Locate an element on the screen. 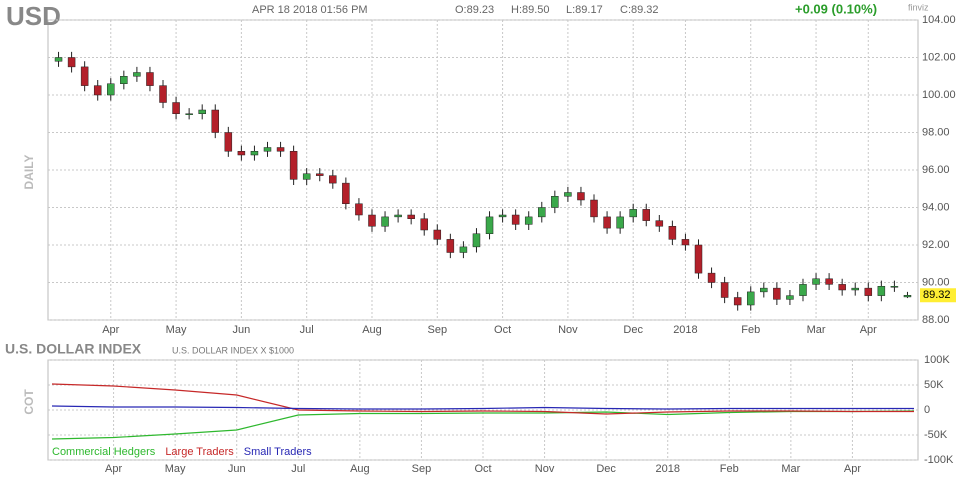 The height and width of the screenshot is (480, 964). y-tick-label: -50K is located at coordinates (936, 435).